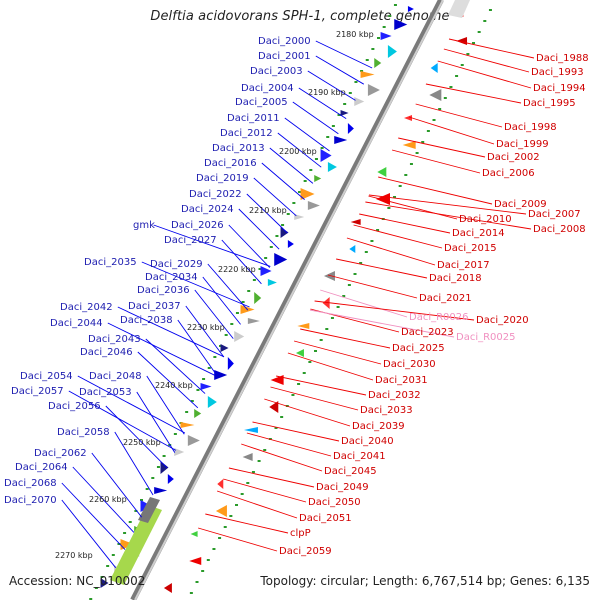 The image size is (600, 600). What do you see at coordinates (463, 265) in the screenshot?
I see `gene-label-right: Daci_2017` at bounding box center [463, 265].